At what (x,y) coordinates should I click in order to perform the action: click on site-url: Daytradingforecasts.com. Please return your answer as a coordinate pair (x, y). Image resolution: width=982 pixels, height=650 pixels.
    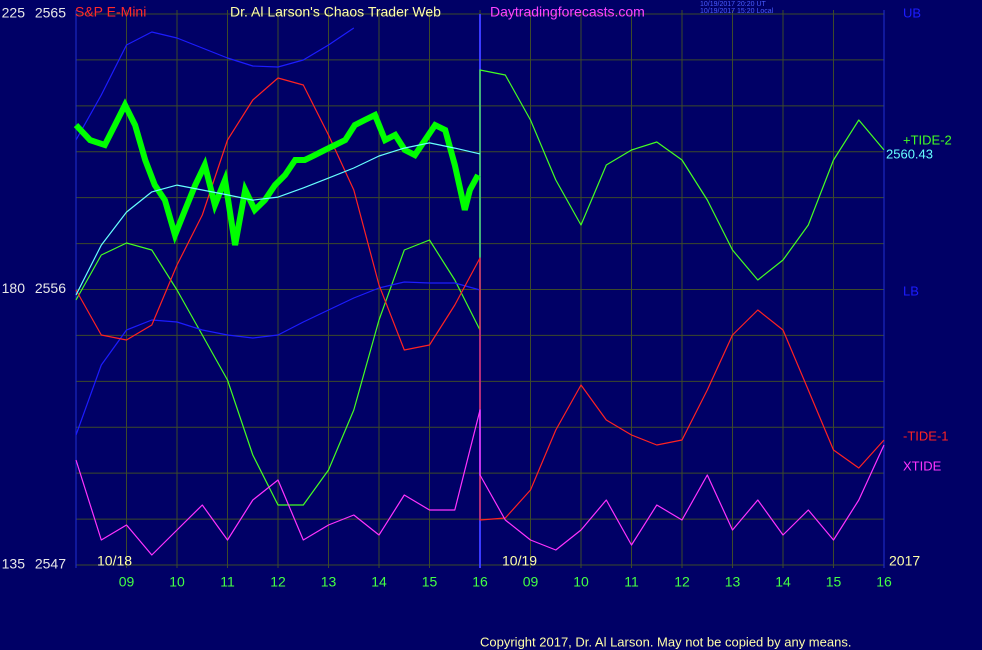
    Looking at the image, I should click on (567, 12).